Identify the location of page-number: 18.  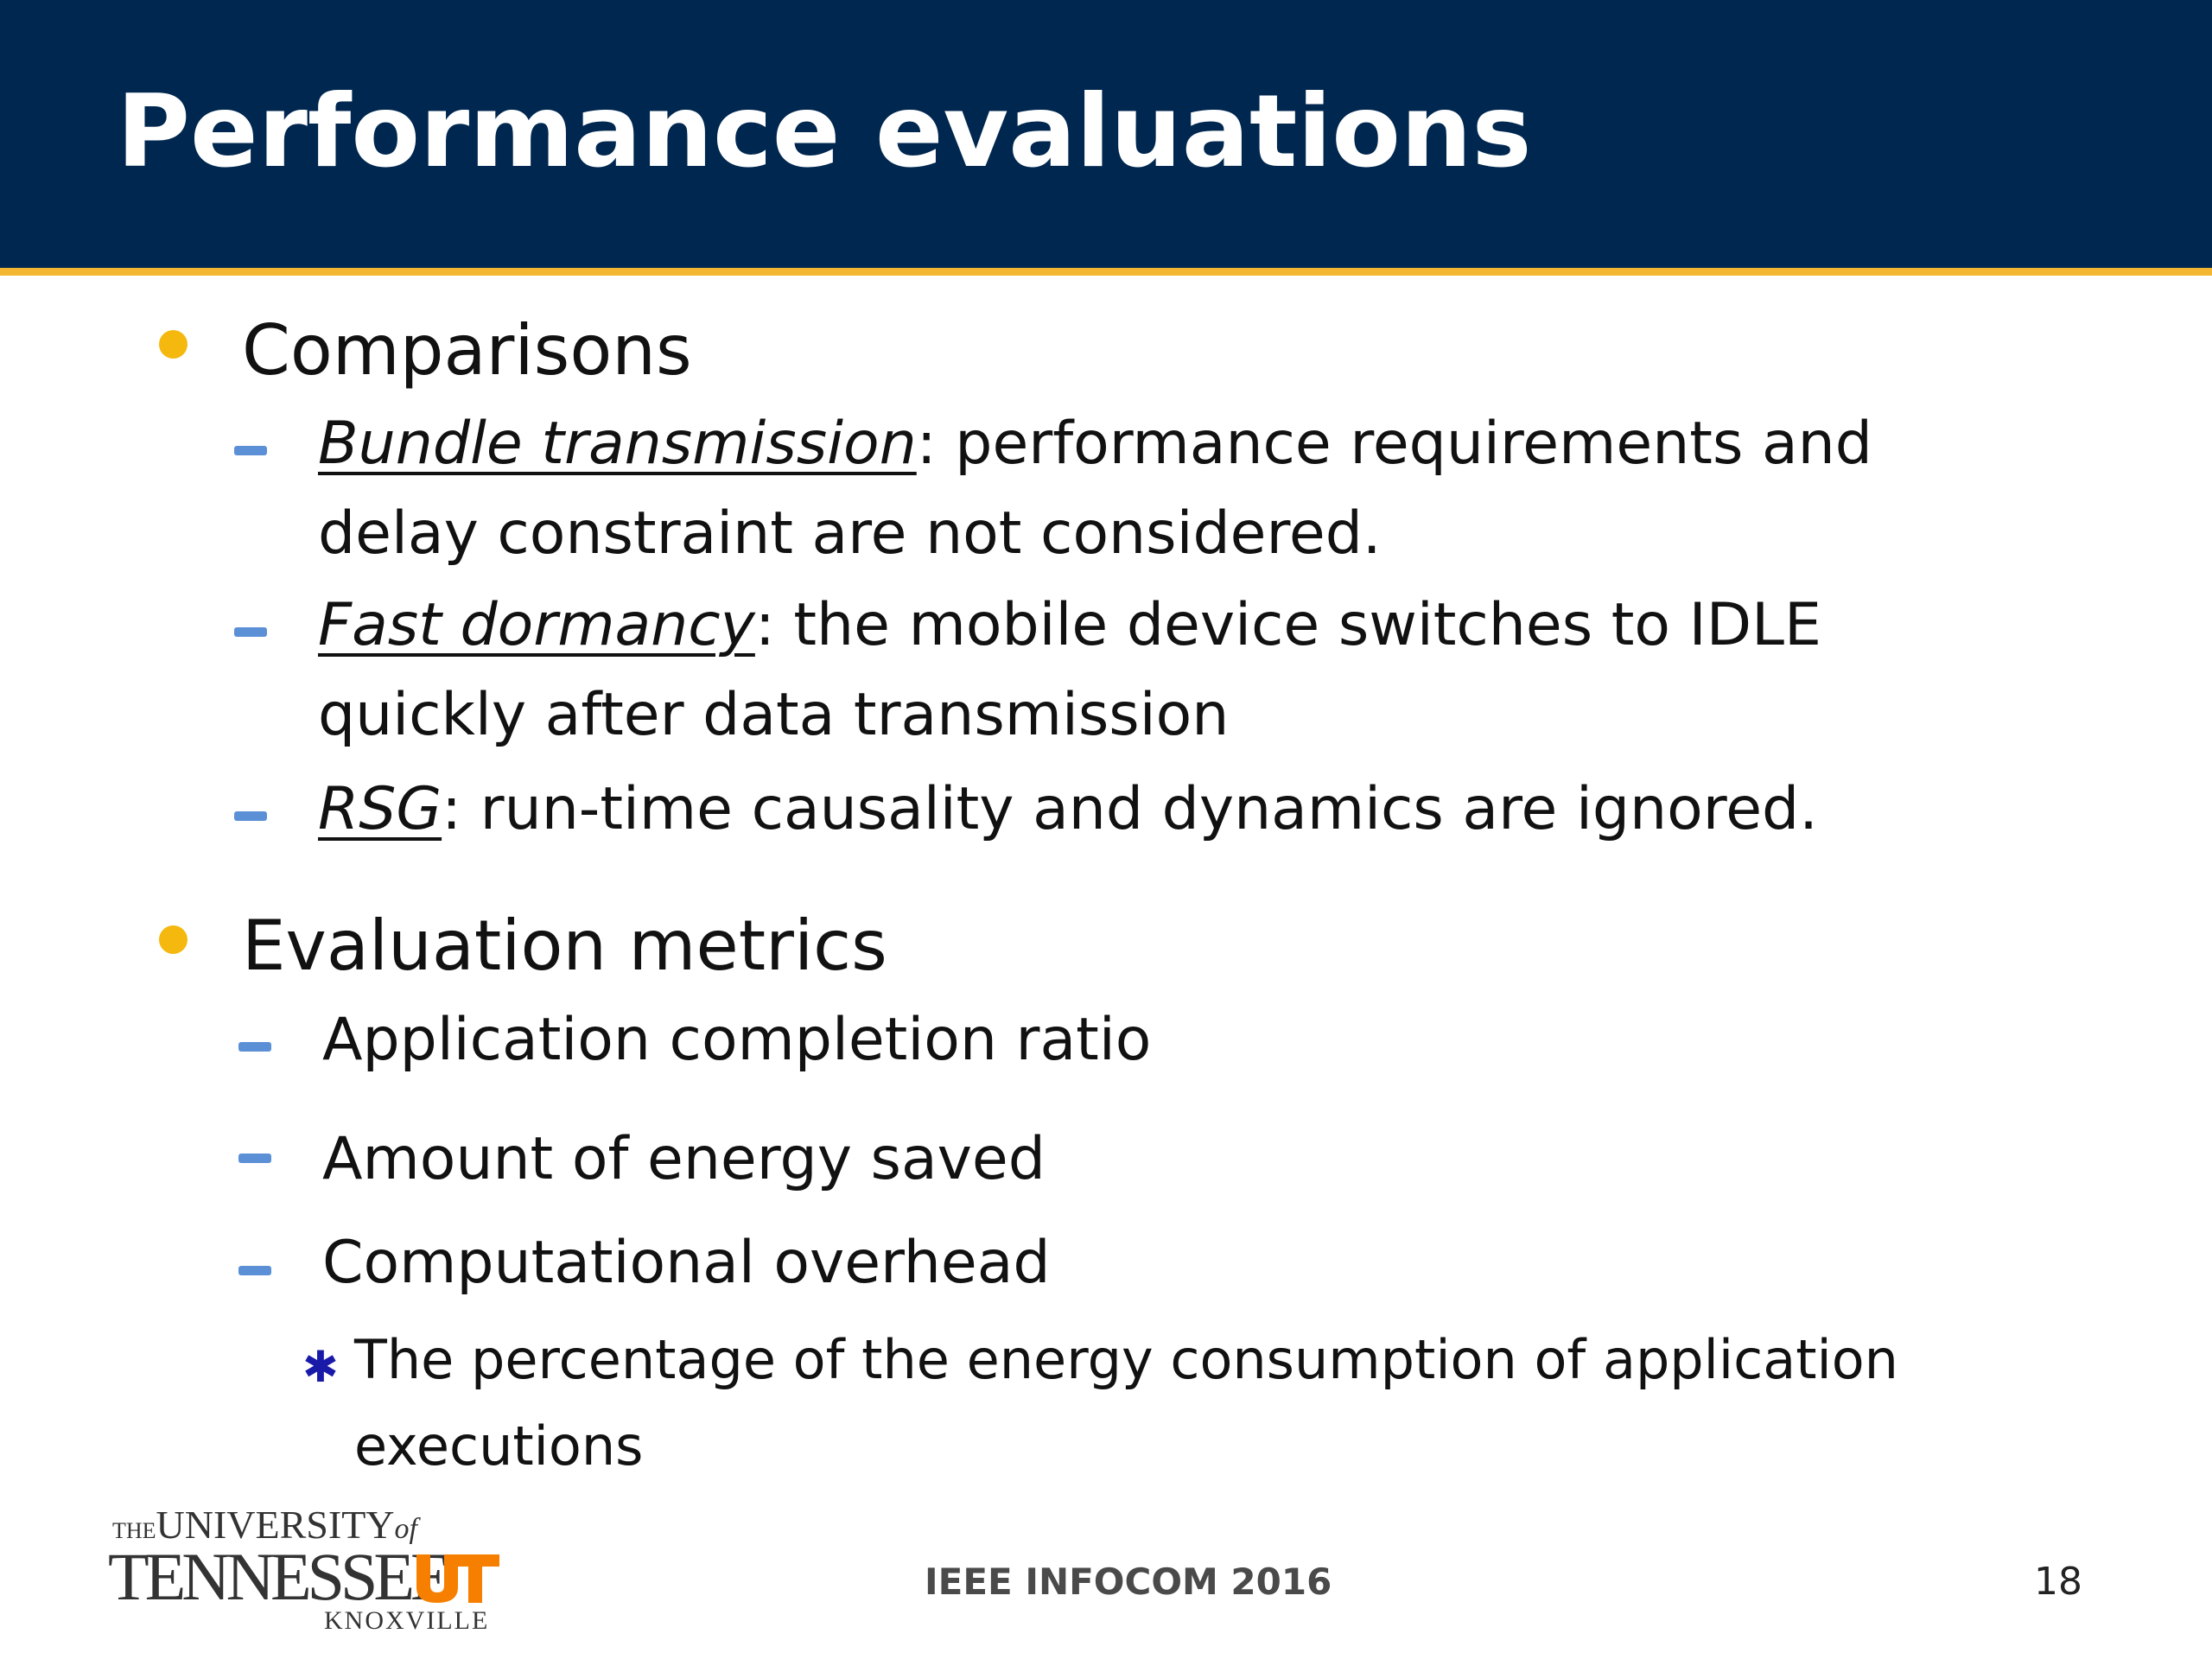
(2058, 1582).